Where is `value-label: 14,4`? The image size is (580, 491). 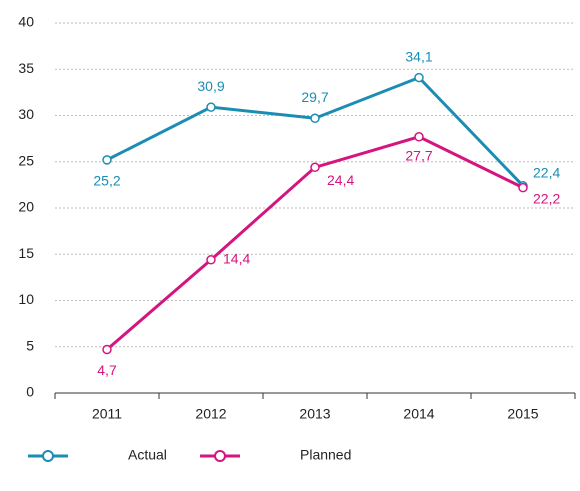
value-label: 14,4 is located at coordinates (236, 259).